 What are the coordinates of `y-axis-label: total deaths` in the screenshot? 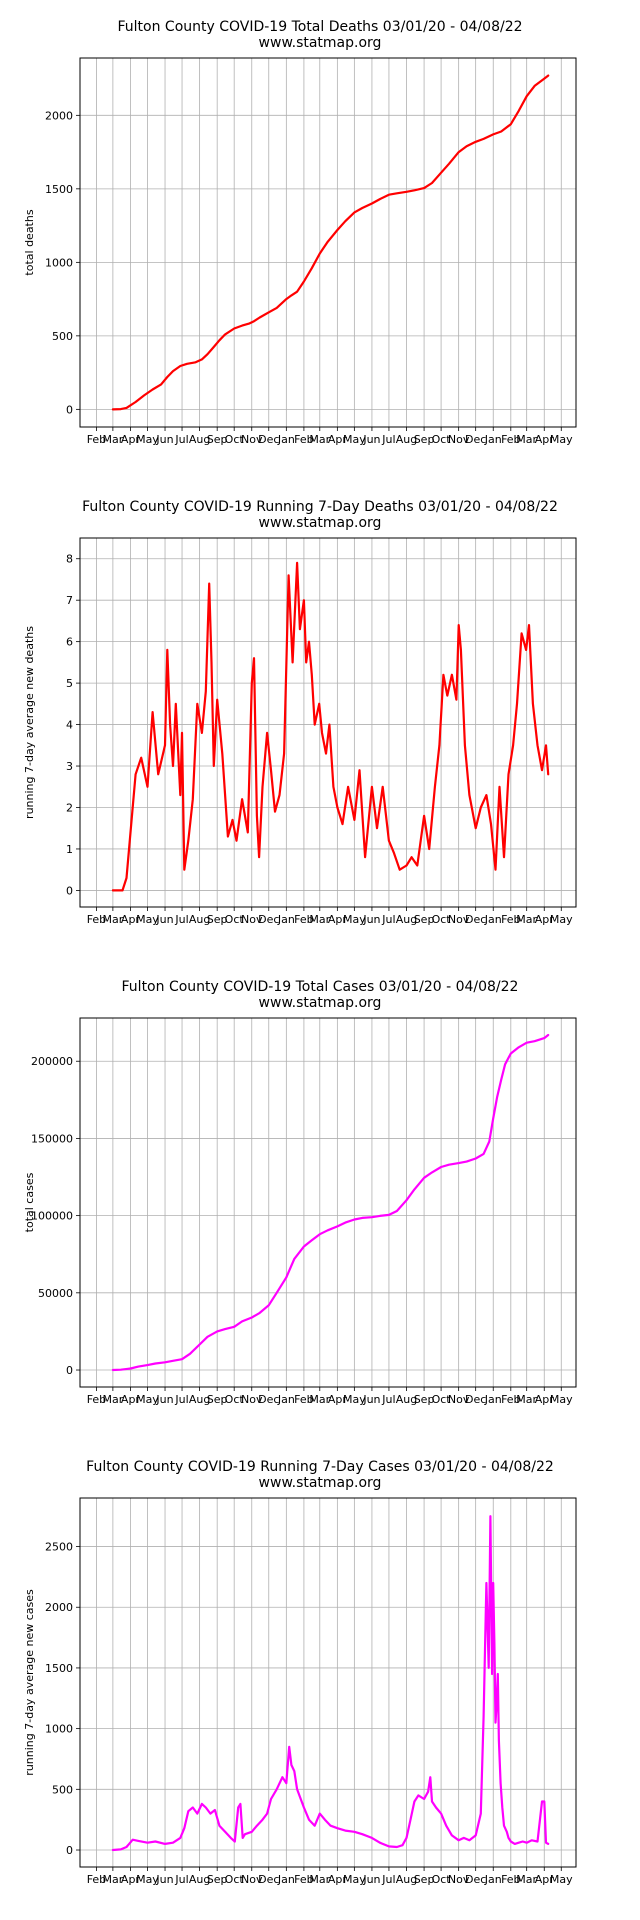 It's located at (29, 242).